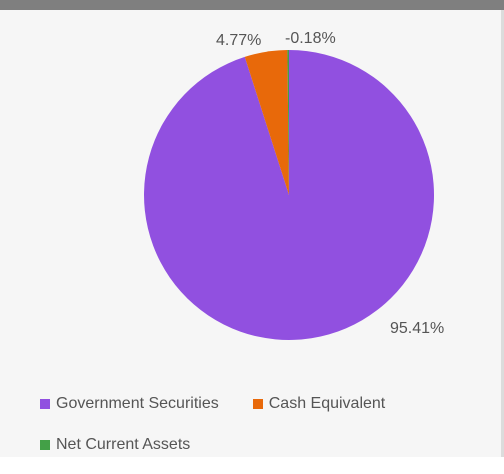 This screenshot has height=474, width=504. I want to click on pie-slice-net-current-assets, so click(288, 122).